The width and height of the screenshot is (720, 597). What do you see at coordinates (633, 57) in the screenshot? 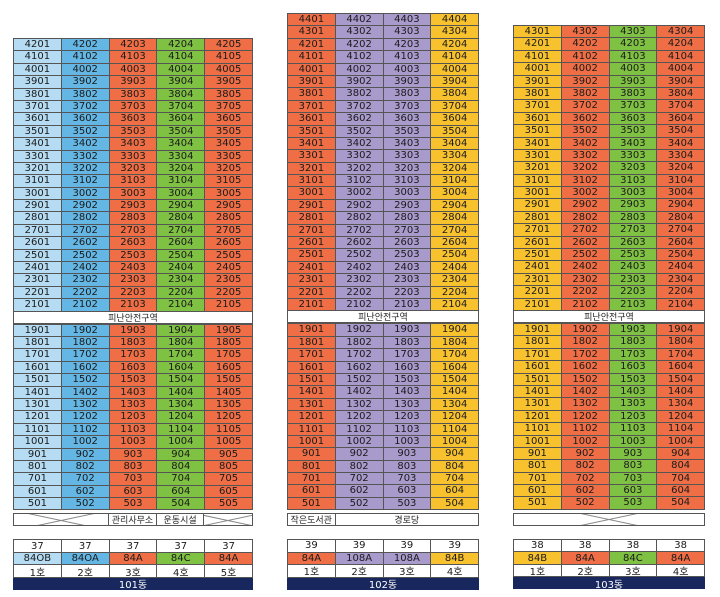
I see `unit-cell: 4103` at bounding box center [633, 57].